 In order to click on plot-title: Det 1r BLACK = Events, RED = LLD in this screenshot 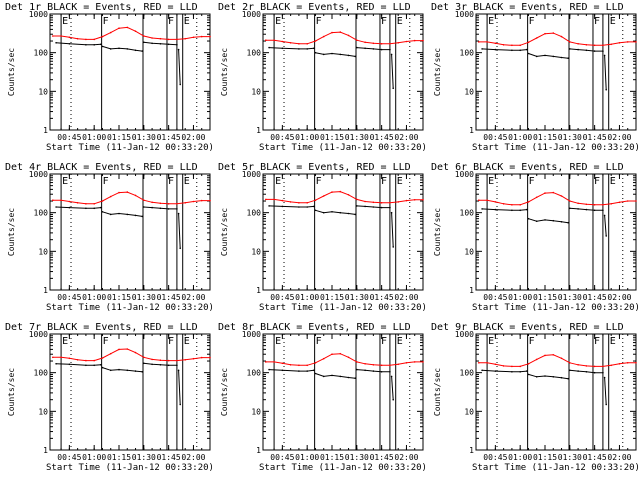, I will do `click(101, 7)`.